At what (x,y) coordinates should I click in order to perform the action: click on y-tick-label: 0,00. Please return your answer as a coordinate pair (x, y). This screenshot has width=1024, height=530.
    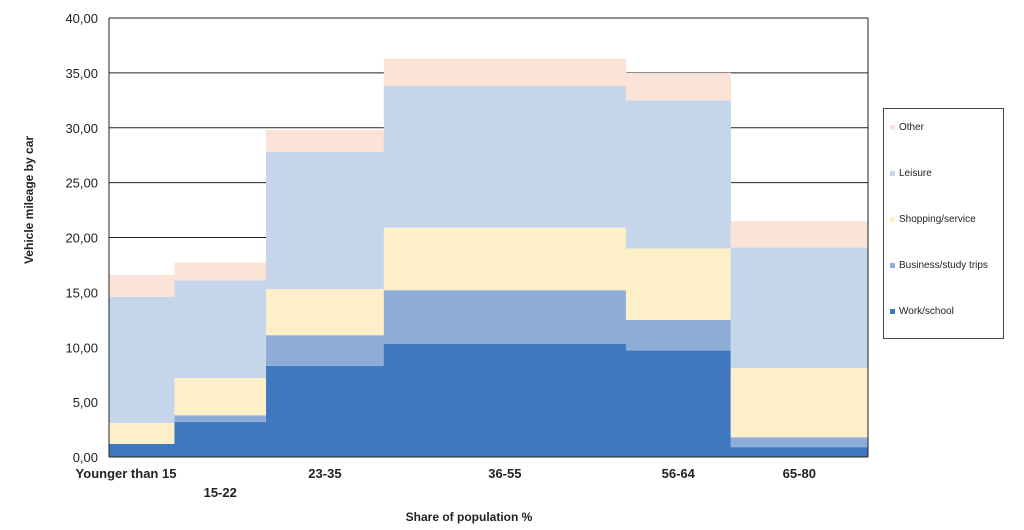
    Looking at the image, I should click on (85, 457).